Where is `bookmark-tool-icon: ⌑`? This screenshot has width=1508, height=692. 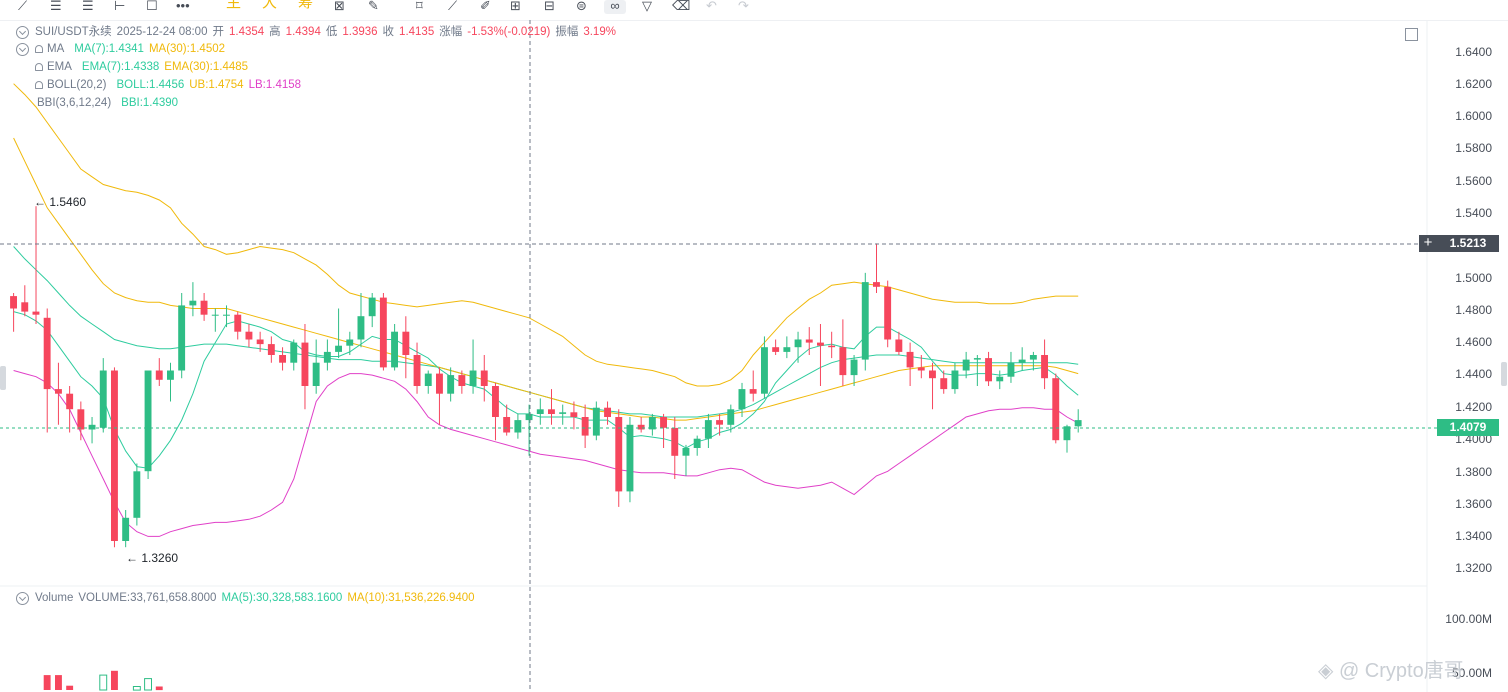 bookmark-tool-icon: ⌑ is located at coordinates (419, 6).